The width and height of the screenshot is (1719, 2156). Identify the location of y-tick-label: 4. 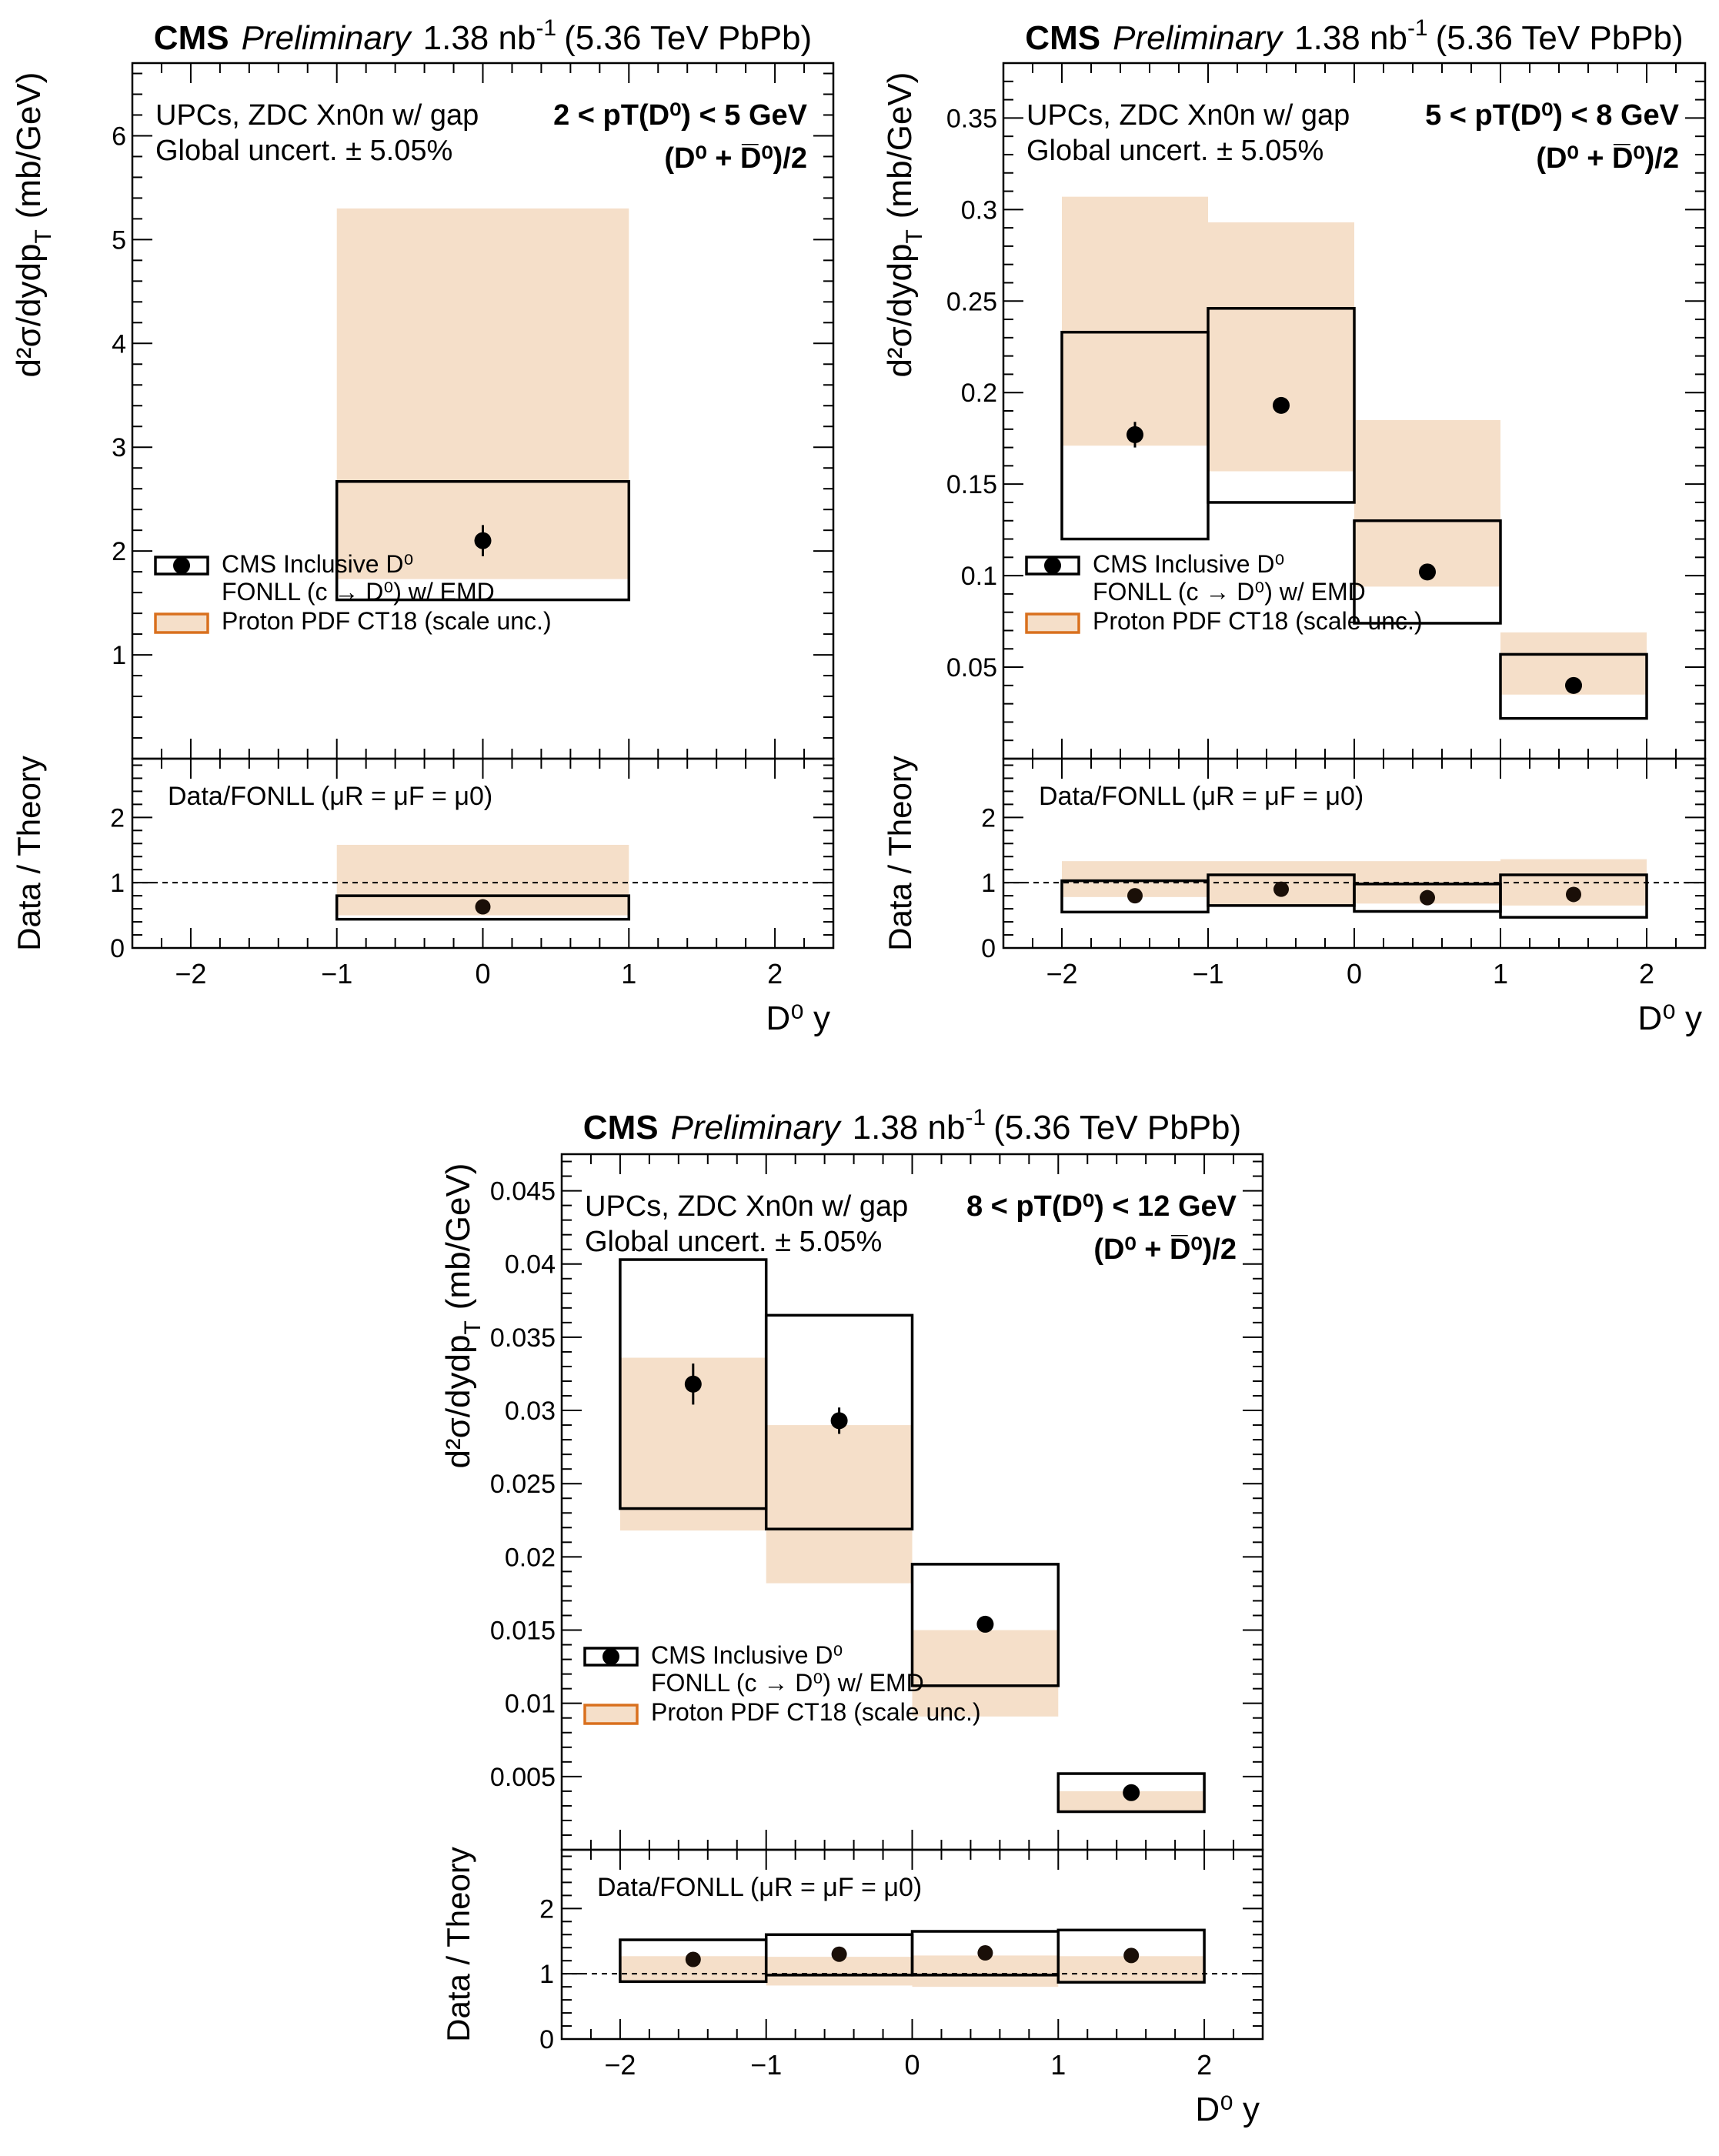
(119, 344).